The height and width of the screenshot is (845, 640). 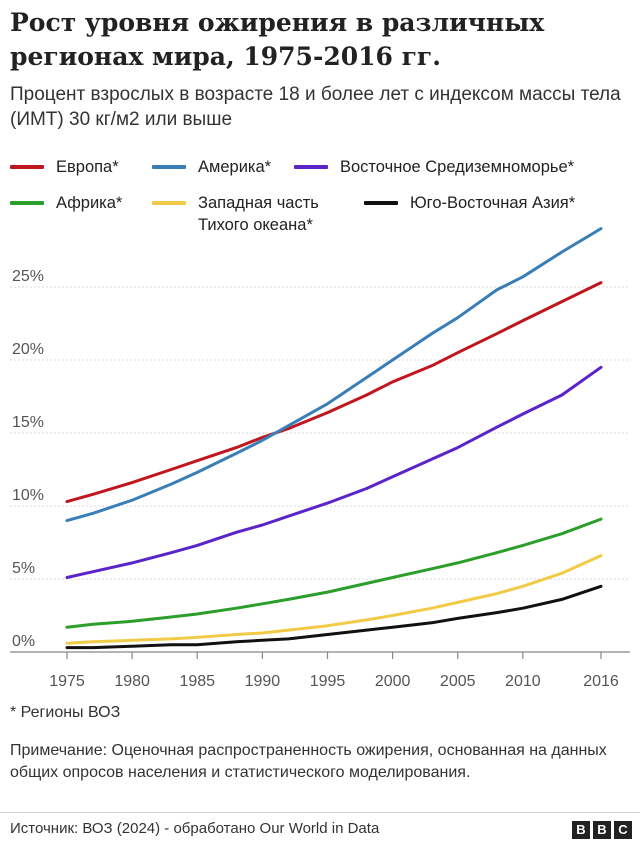 What do you see at coordinates (197, 681) in the screenshot?
I see `x-tick-label: 1985` at bounding box center [197, 681].